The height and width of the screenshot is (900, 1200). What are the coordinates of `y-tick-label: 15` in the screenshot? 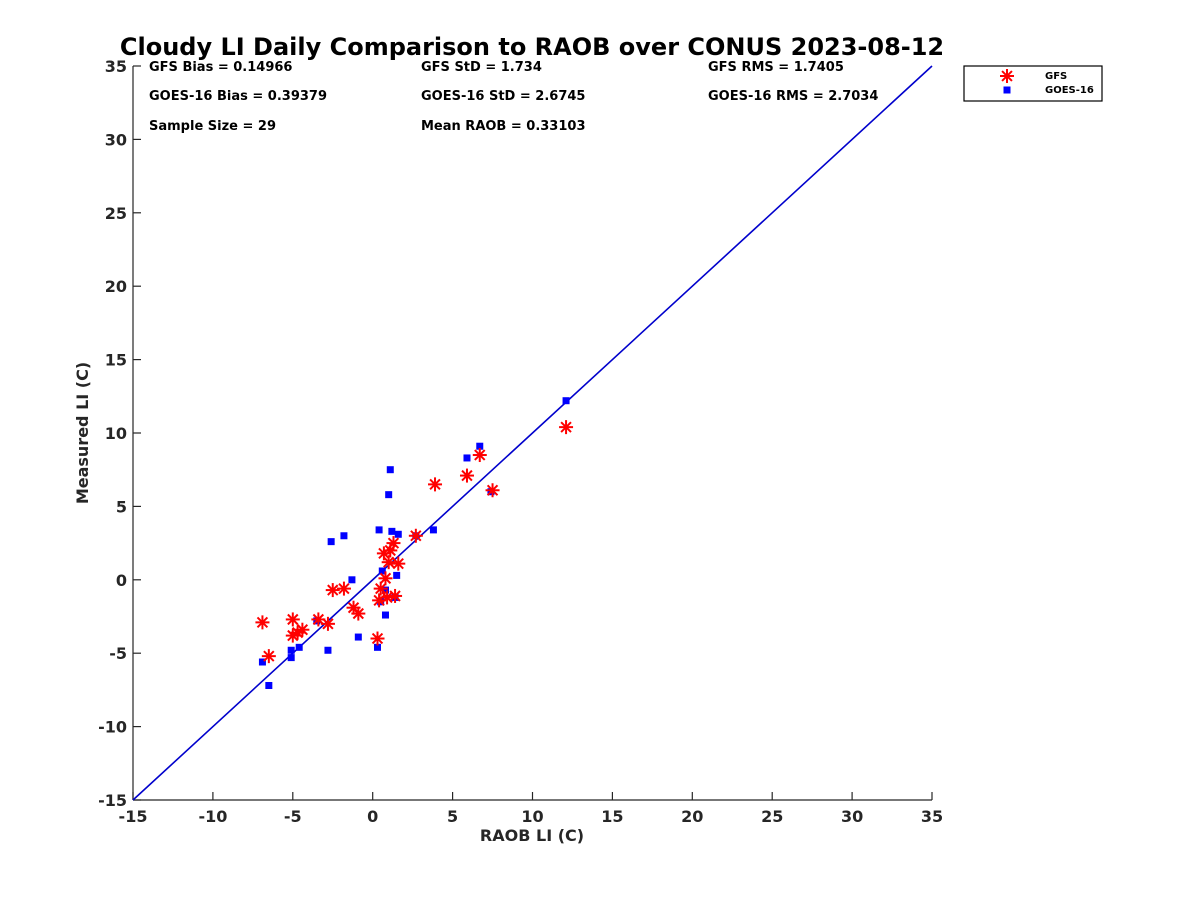 It's located at (116, 360).